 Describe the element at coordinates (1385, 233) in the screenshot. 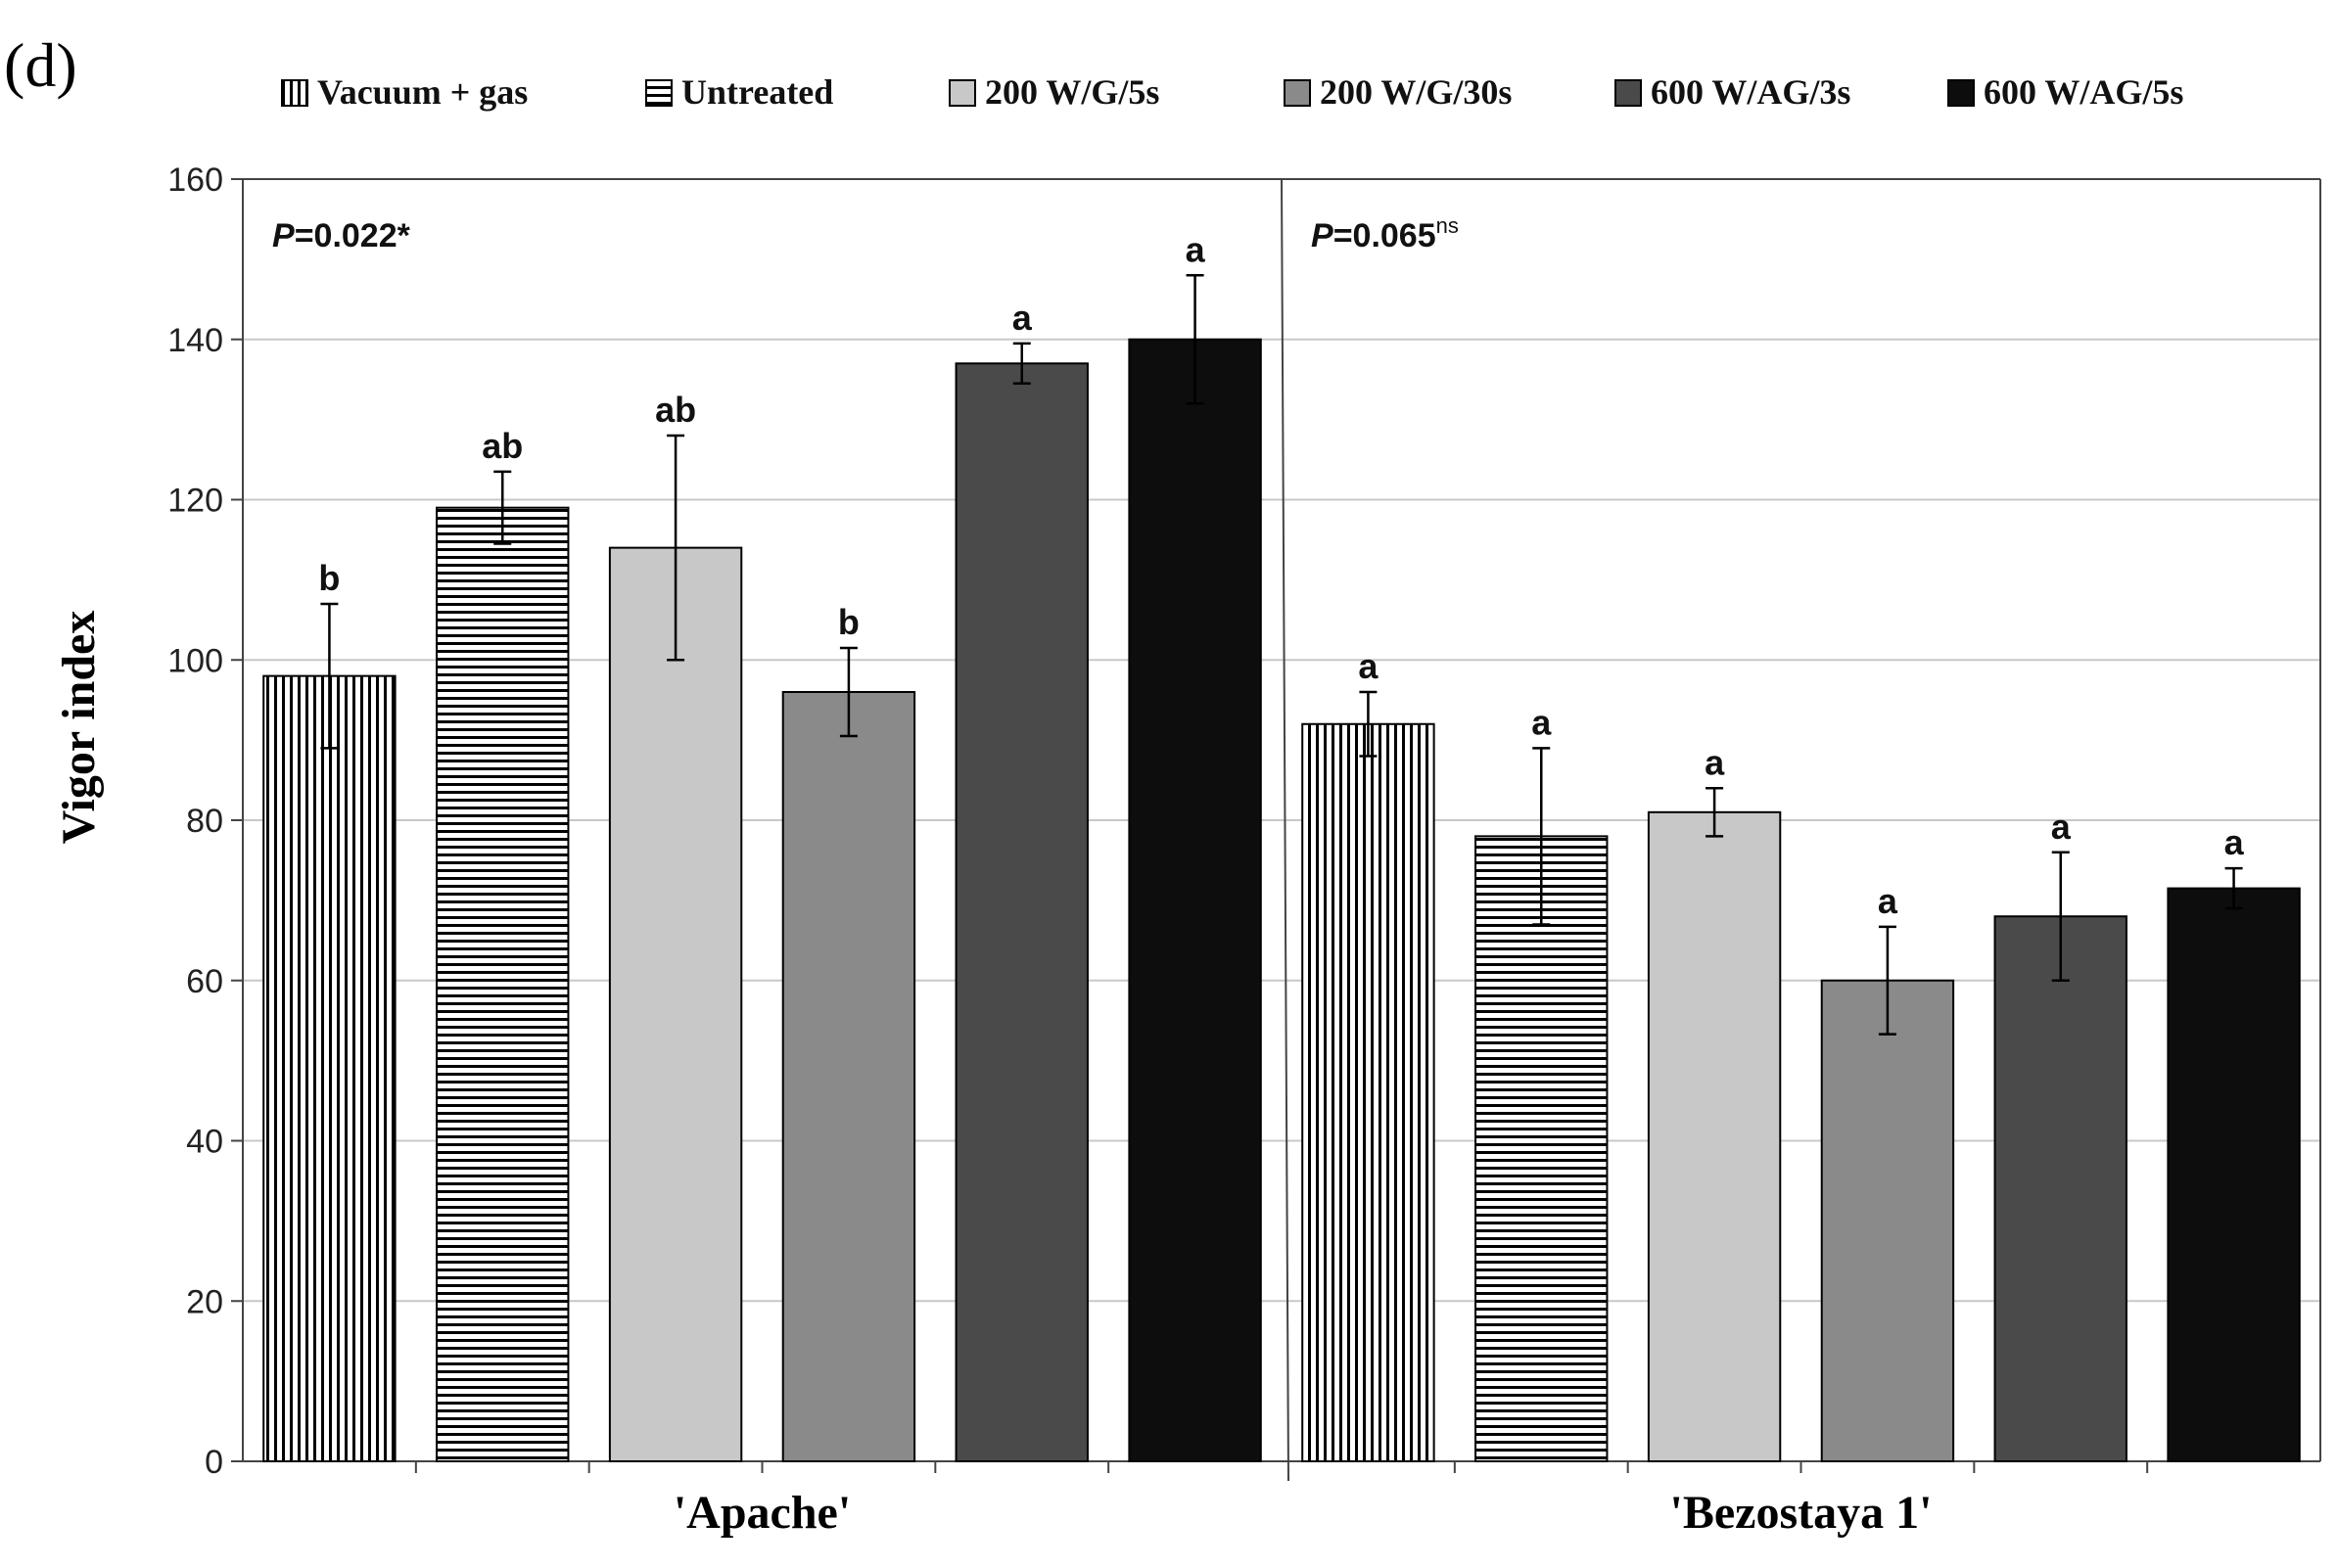

I see `p-value-label: P=0.065ns` at that location.